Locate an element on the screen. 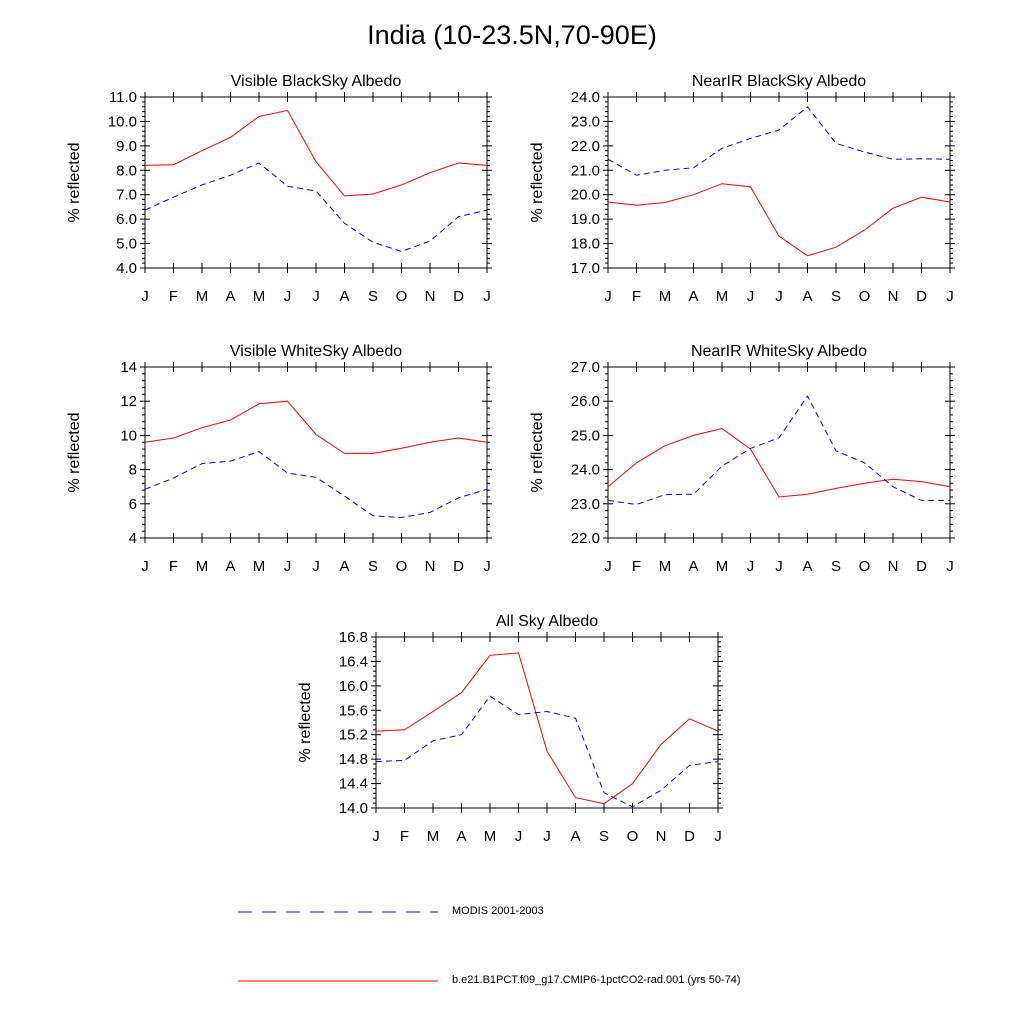 This screenshot has height=1024, width=1024. y-tick-label: 20.0 is located at coordinates (585, 195).